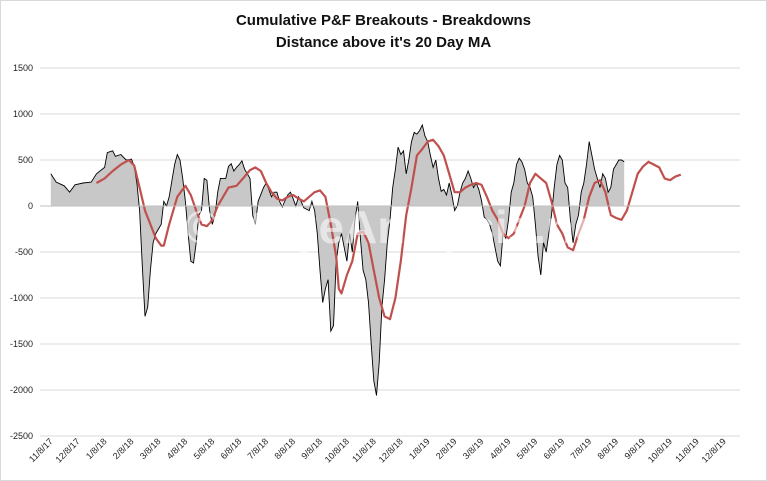 The width and height of the screenshot is (767, 481). I want to click on x-tick-label: 9/8/18, so click(311, 448).